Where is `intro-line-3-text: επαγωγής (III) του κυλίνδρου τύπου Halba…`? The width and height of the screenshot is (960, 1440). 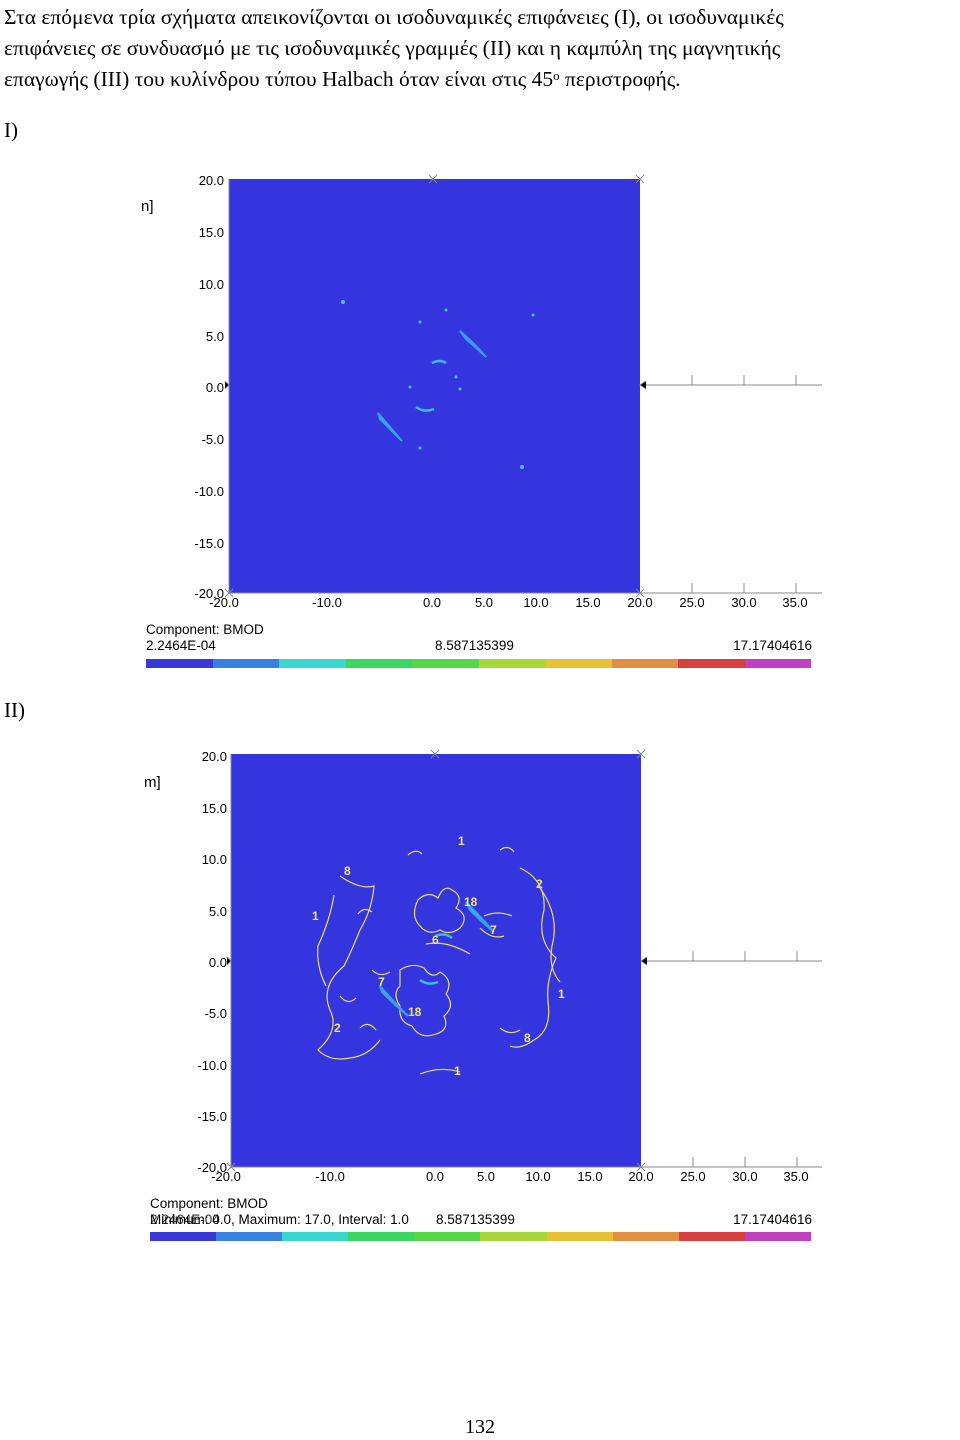 intro-line-3-text: επαγωγής (III) του κυλίνδρου τύπου Halba… is located at coordinates (279, 79).